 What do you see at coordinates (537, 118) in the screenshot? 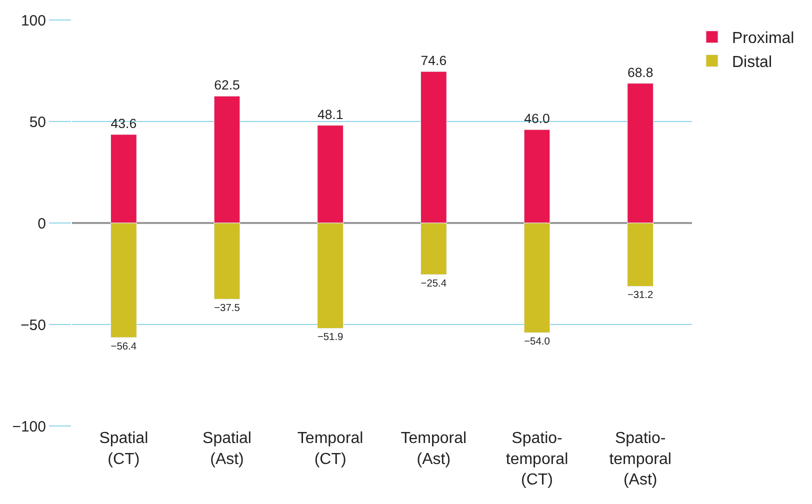
I see `data-label: 46.0` at bounding box center [537, 118].